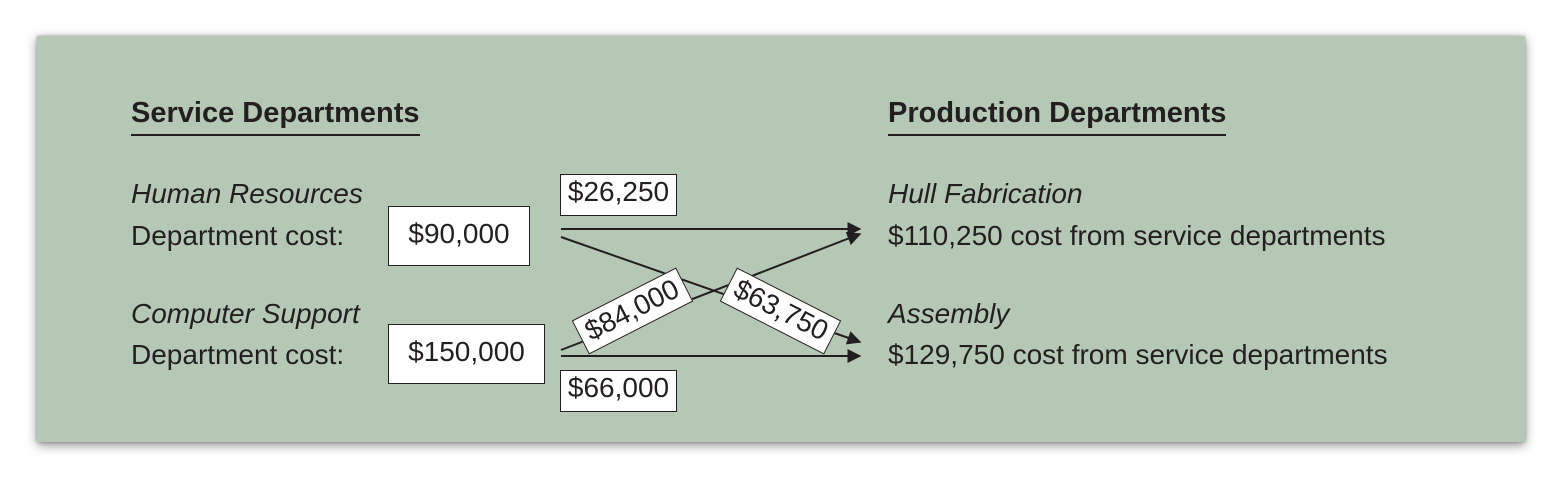 The height and width of the screenshot is (480, 1562). I want to click on flow-label-hr-to-hull: $26,250, so click(618, 195).